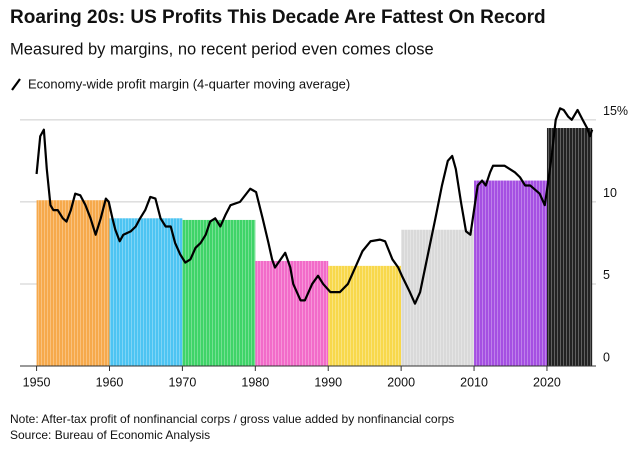 Image resolution: width=640 pixels, height=459 pixels. What do you see at coordinates (606, 357) in the screenshot?
I see `y-tick-label: 0` at bounding box center [606, 357].